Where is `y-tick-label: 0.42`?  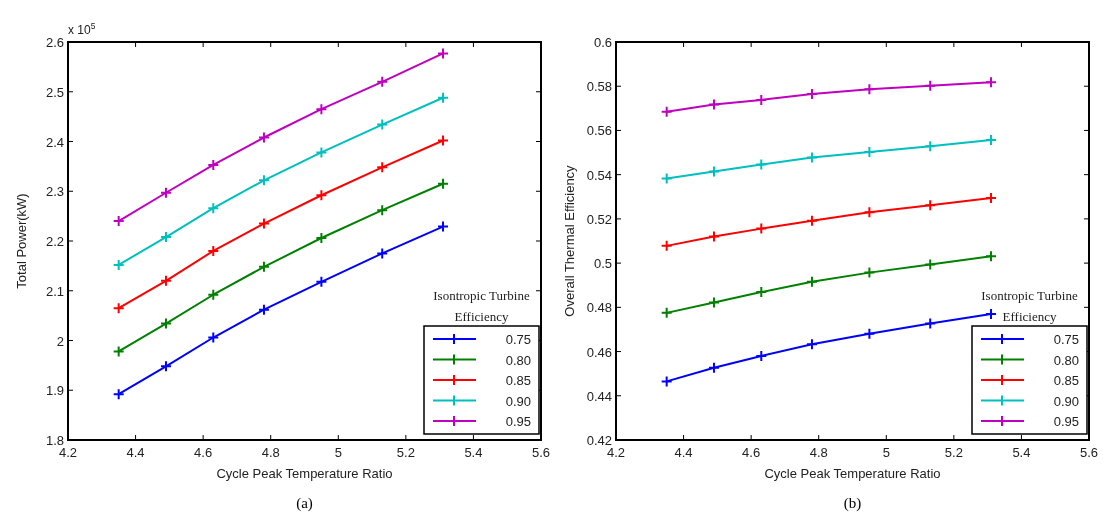
y-tick-label: 0.42 is located at coordinates (599, 440).